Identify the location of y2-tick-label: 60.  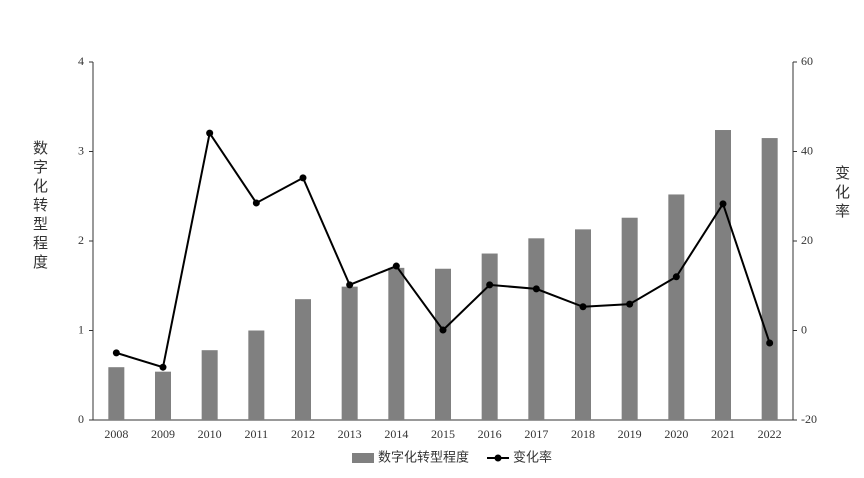
(807, 61).